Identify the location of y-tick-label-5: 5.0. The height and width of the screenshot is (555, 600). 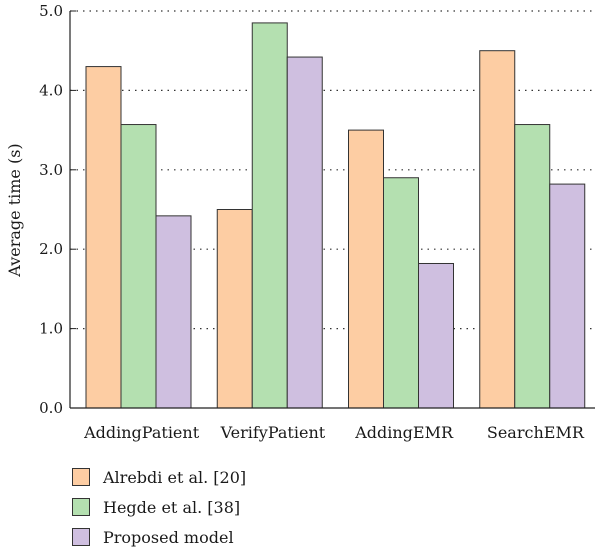
(51, 11).